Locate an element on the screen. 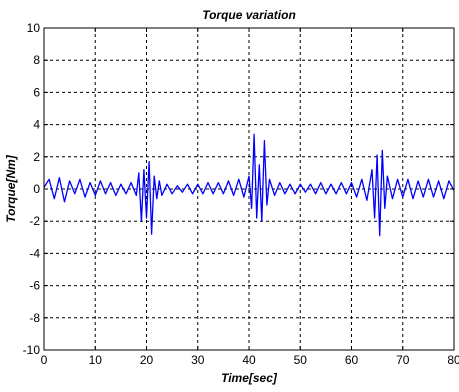 This screenshot has height=392, width=459. y-tick-label: 0 is located at coordinates (36, 189).